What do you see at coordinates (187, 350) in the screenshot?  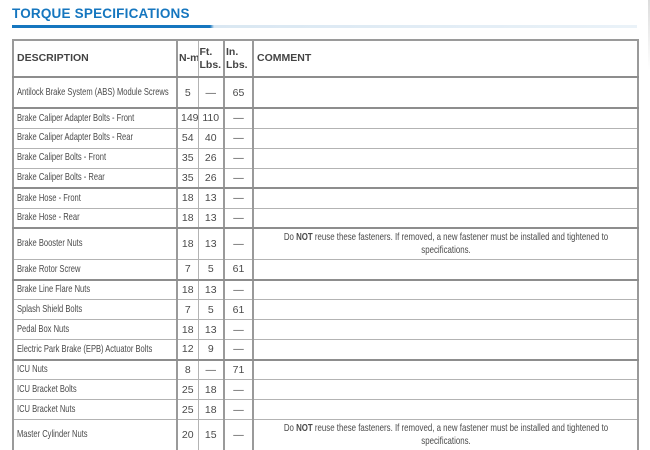 I see `nm-cell: 12` at bounding box center [187, 350].